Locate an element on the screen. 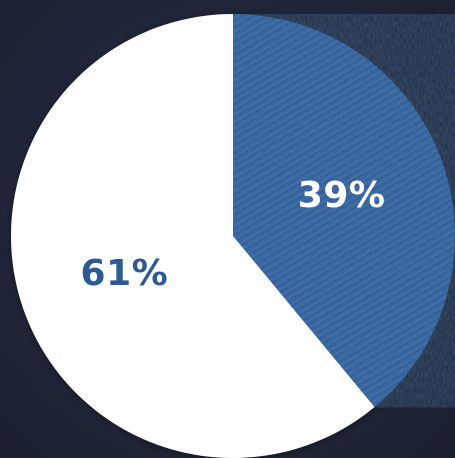 The width and height of the screenshot is (455, 458). slice-label-39: 39% is located at coordinates (342, 195).